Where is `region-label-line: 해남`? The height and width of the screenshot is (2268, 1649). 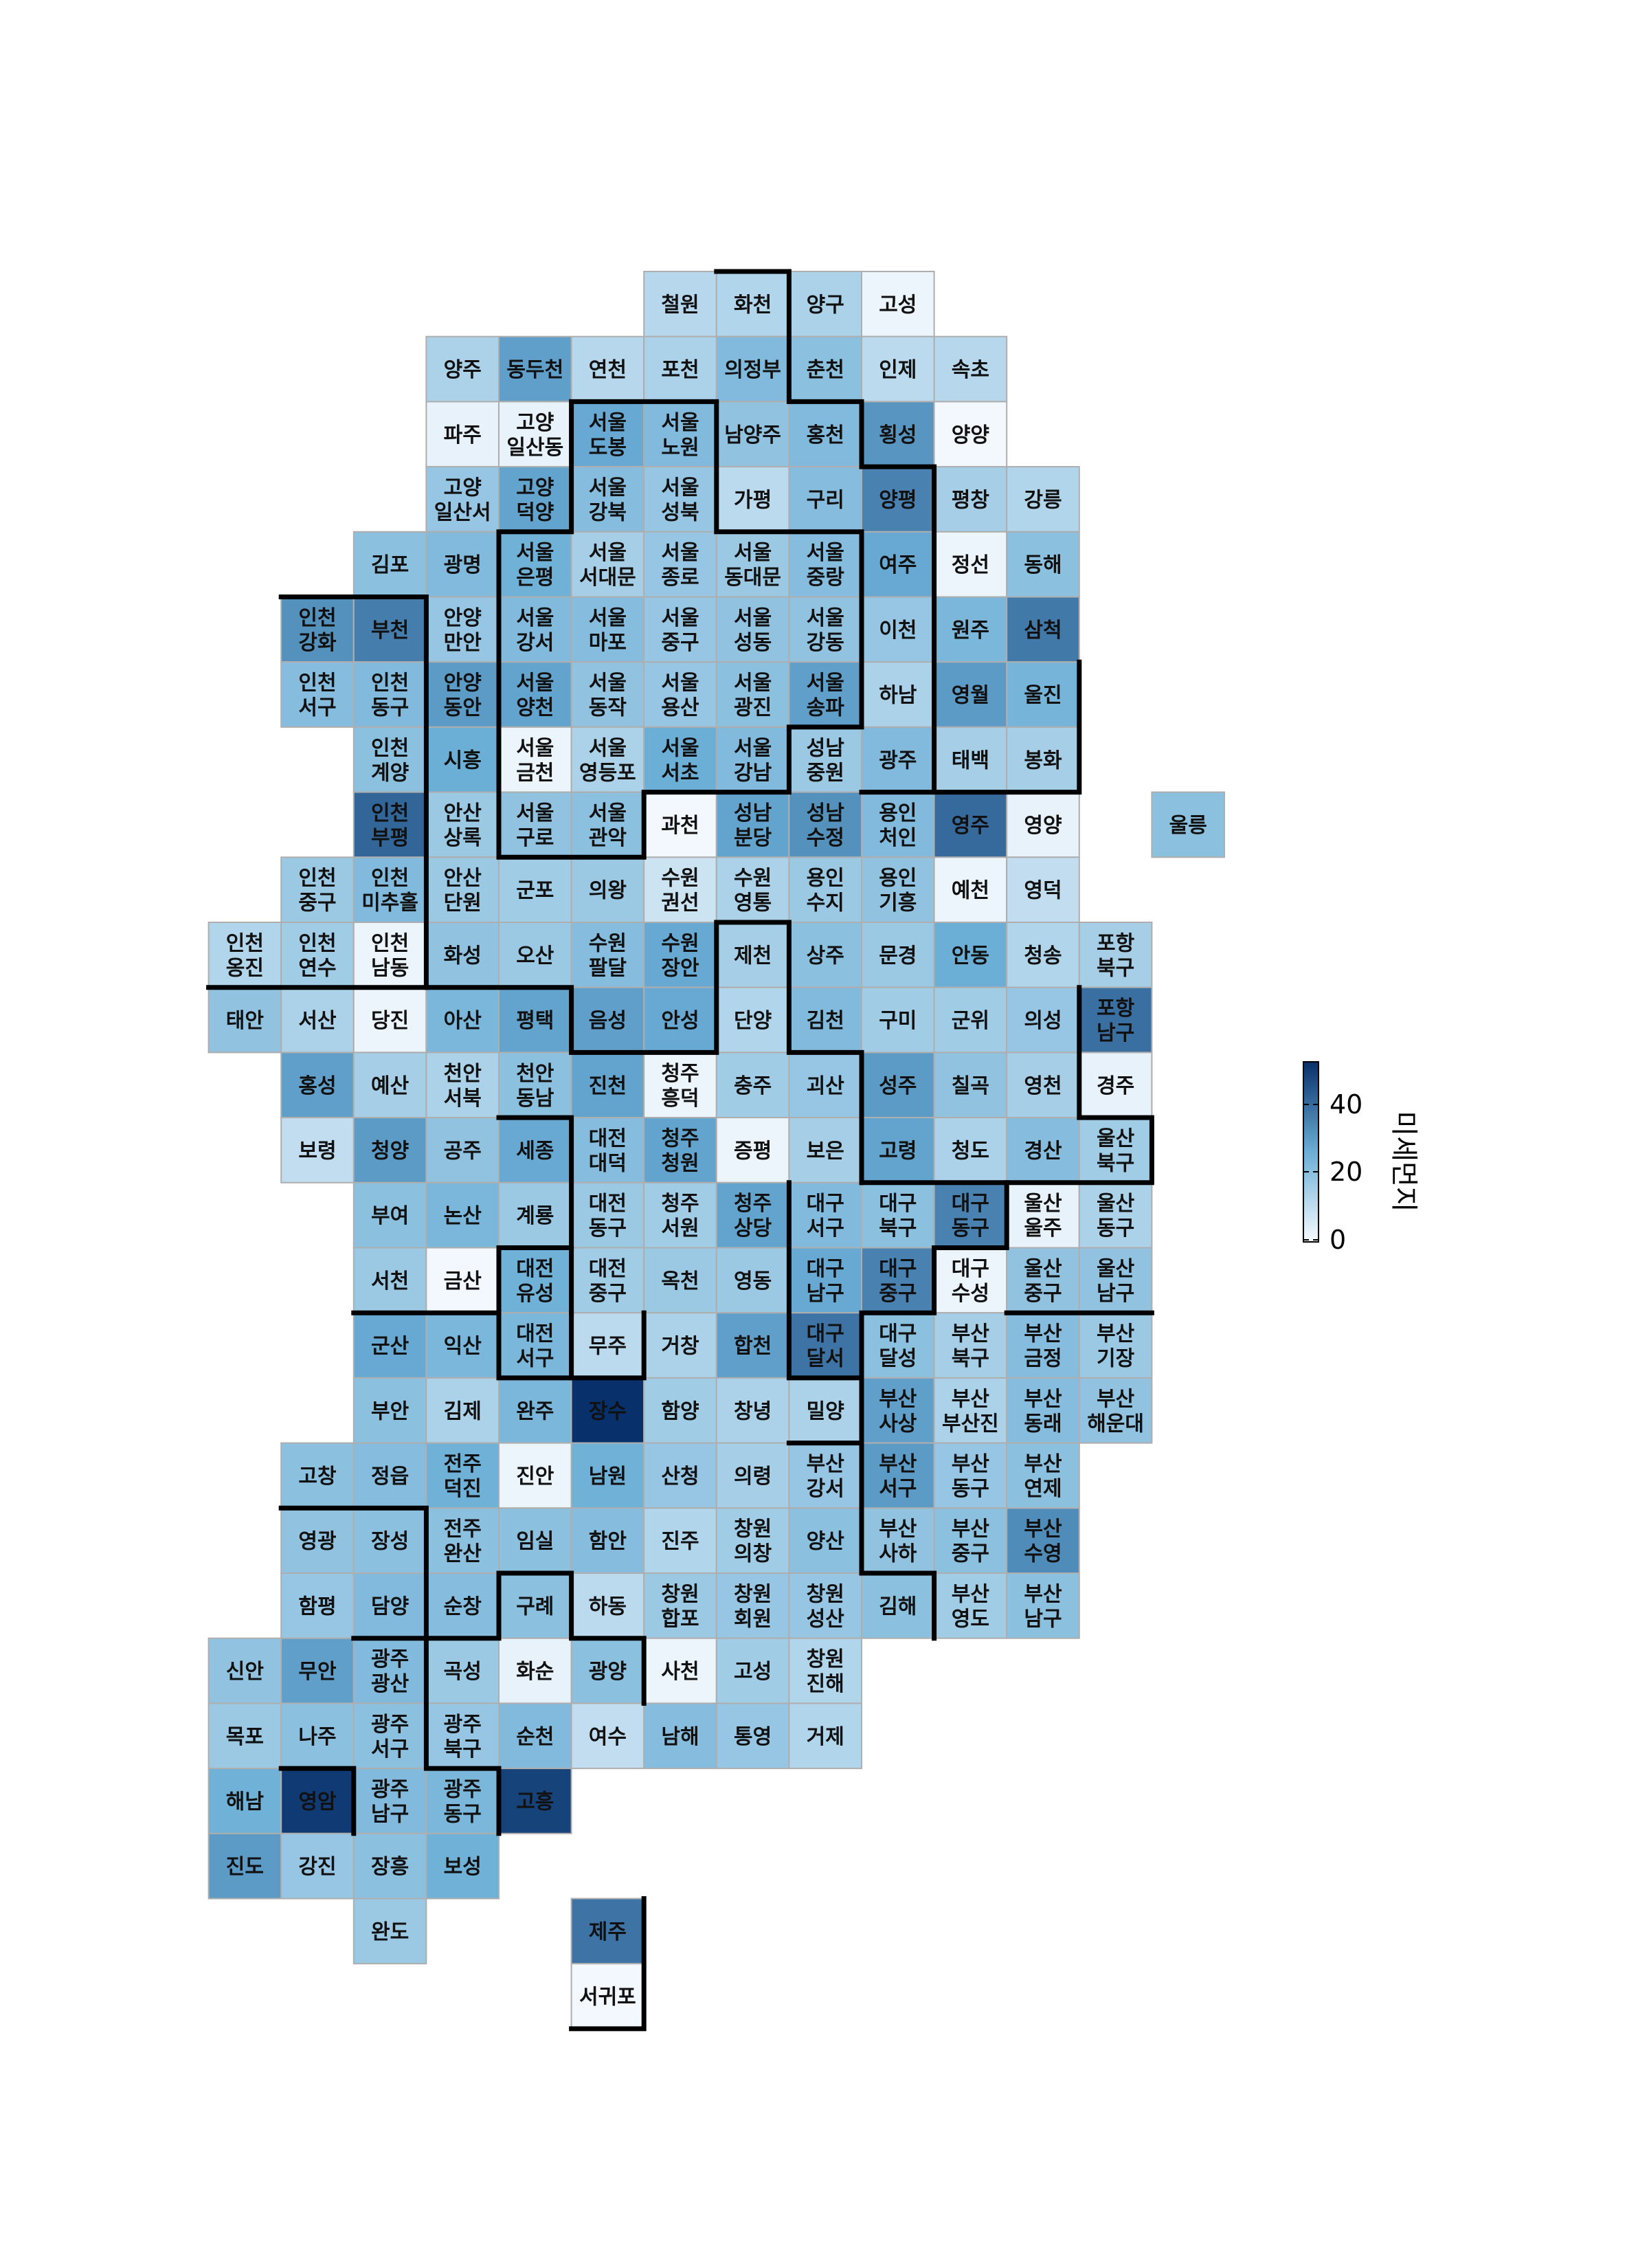 region-label-line: 해남 is located at coordinates (245, 1802).